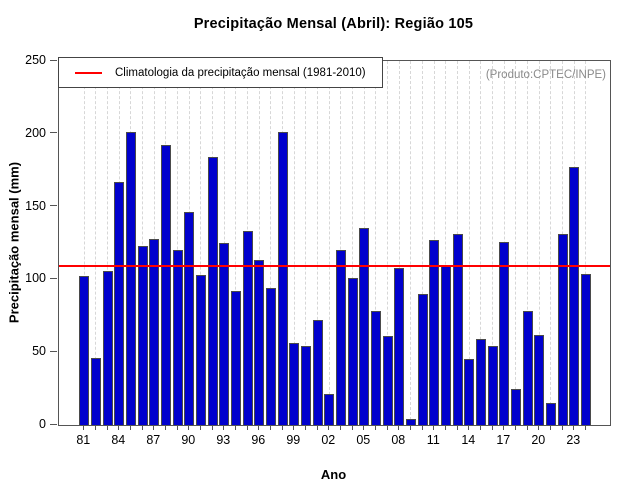 Image resolution: width=640 pixels, height=500 pixels. Describe the element at coordinates (457, 329) in the screenshot. I see `bar-2013` at that location.